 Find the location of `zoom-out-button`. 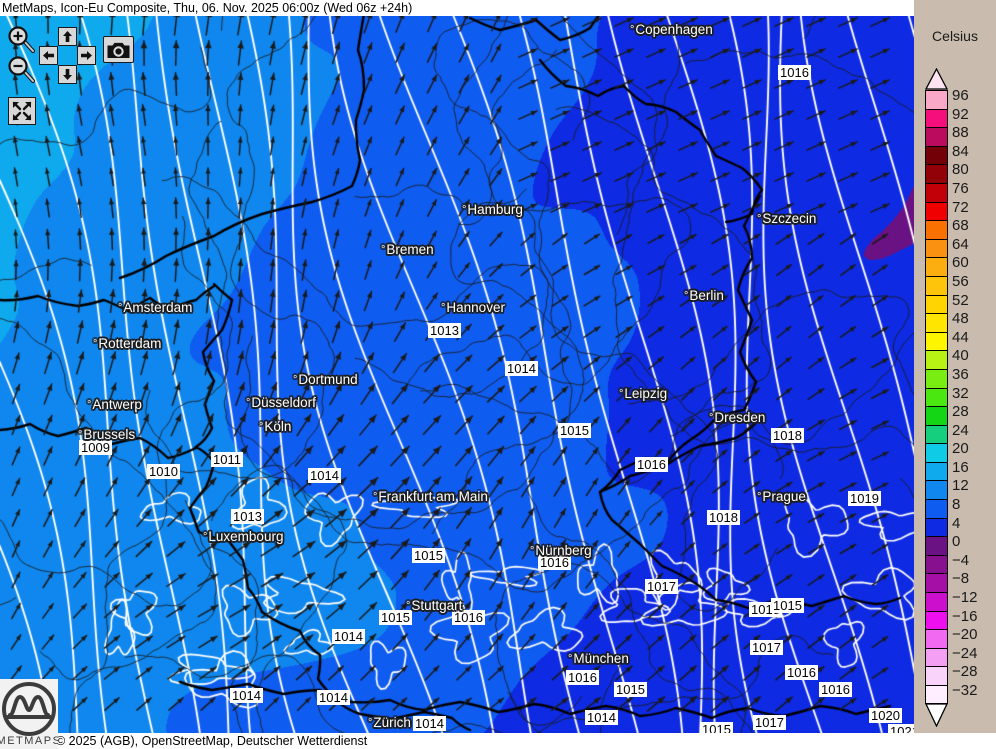

zoom-out-button is located at coordinates (21, 70).